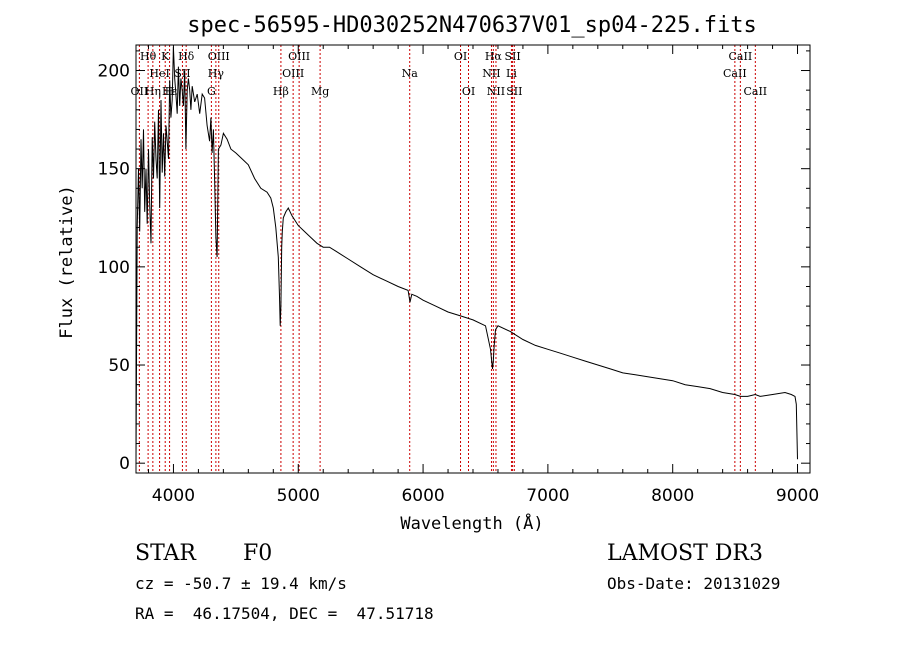 The width and height of the screenshot is (900, 649). Describe the element at coordinates (219, 56) in the screenshot. I see `line-annotation-9: OIII` at that location.